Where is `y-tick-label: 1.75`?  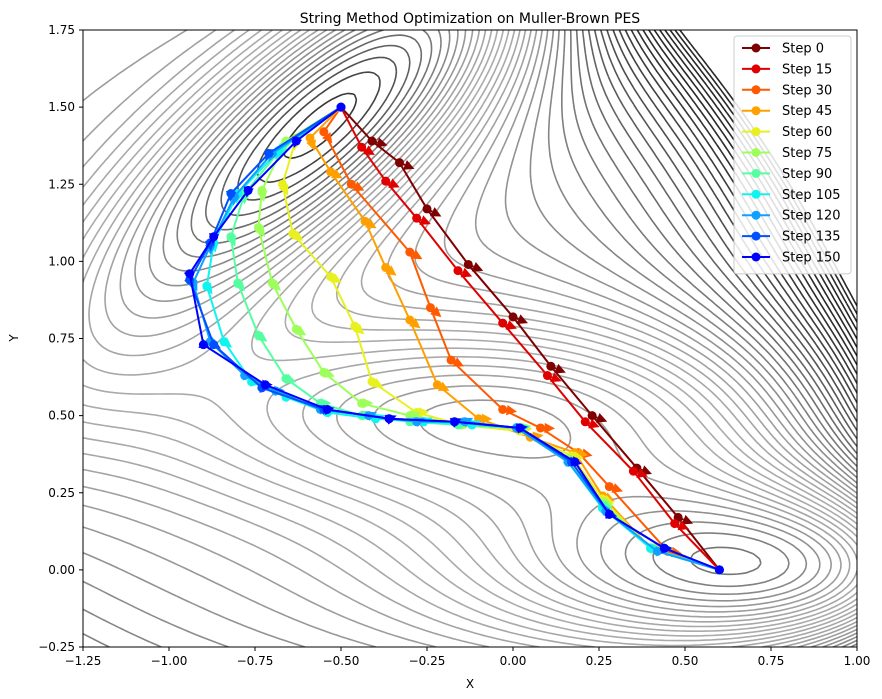
y-tick-label: 1.75 is located at coordinates (61, 30).